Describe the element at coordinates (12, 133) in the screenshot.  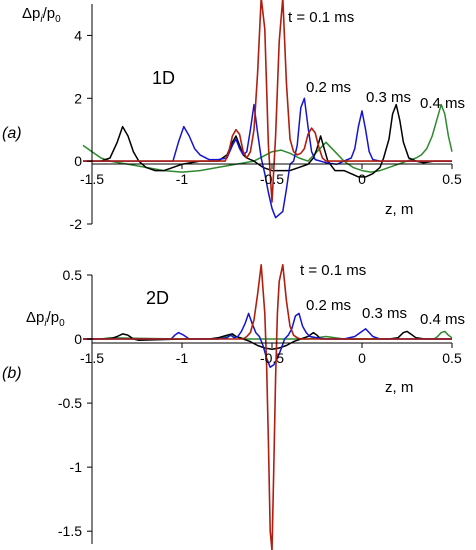
I see `panel-a-panel-label: (a)` at that location.